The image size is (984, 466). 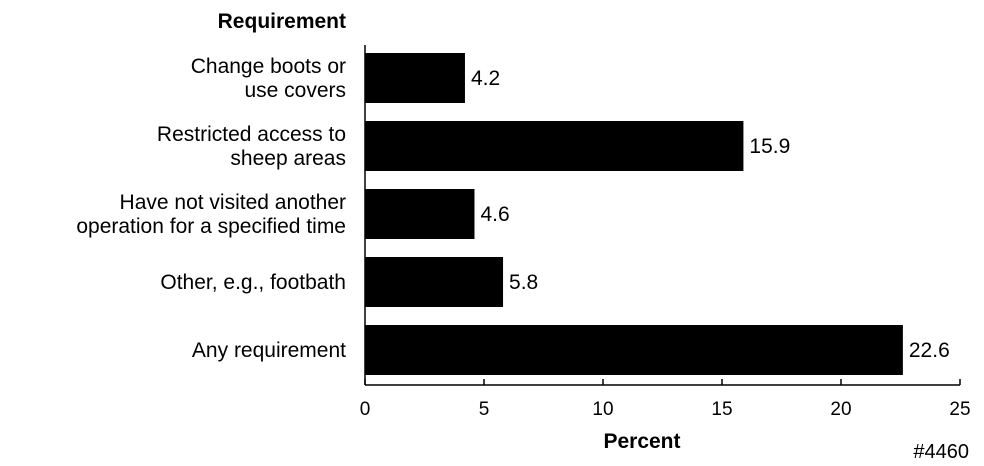 I want to click on data-label: 4.2, so click(x=485, y=78).